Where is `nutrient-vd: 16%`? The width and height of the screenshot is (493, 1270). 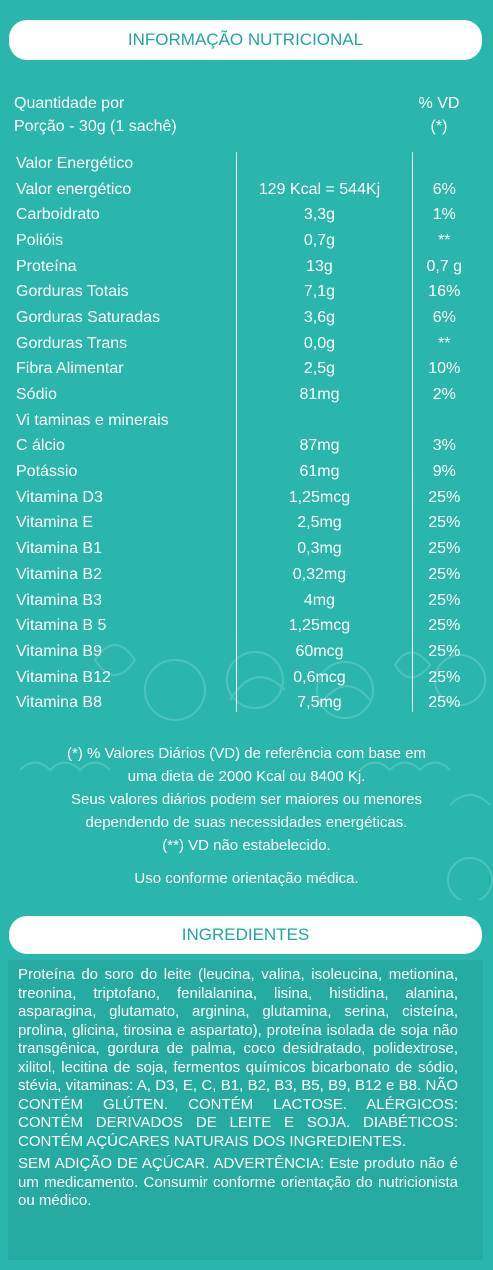 nutrient-vd: 16% is located at coordinates (444, 292).